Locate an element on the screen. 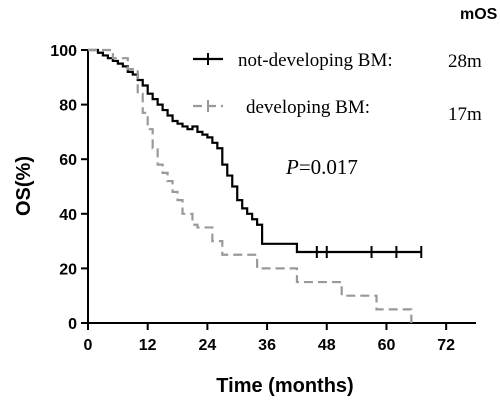  legend-mos-1: 28m is located at coordinates (465, 61).